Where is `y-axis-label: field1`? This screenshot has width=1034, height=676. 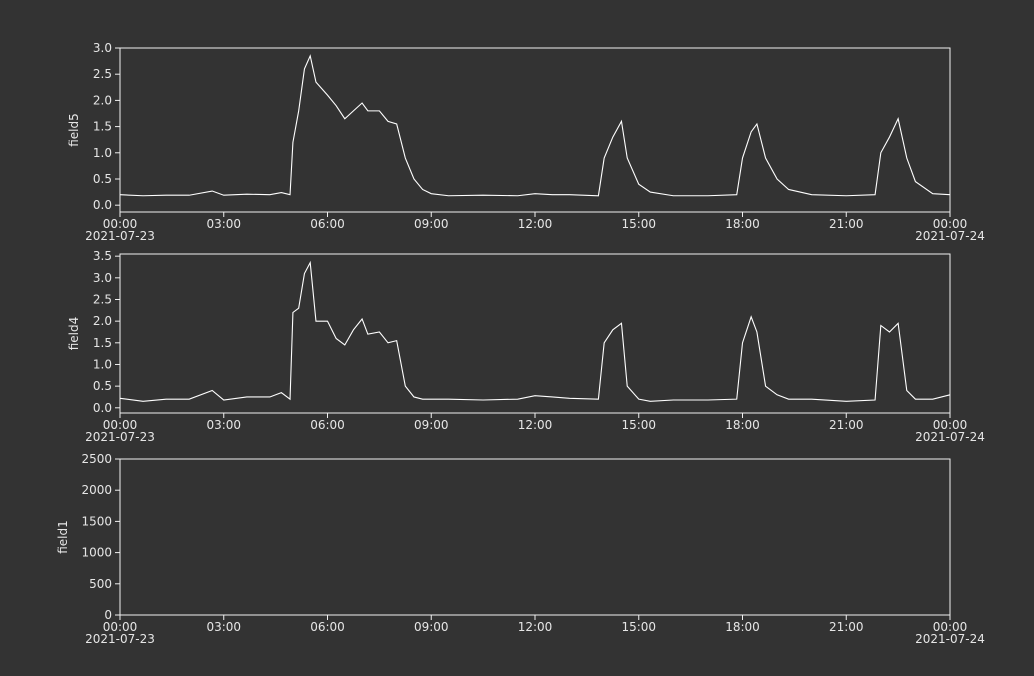 y-axis-label: field1 is located at coordinates (63, 537).